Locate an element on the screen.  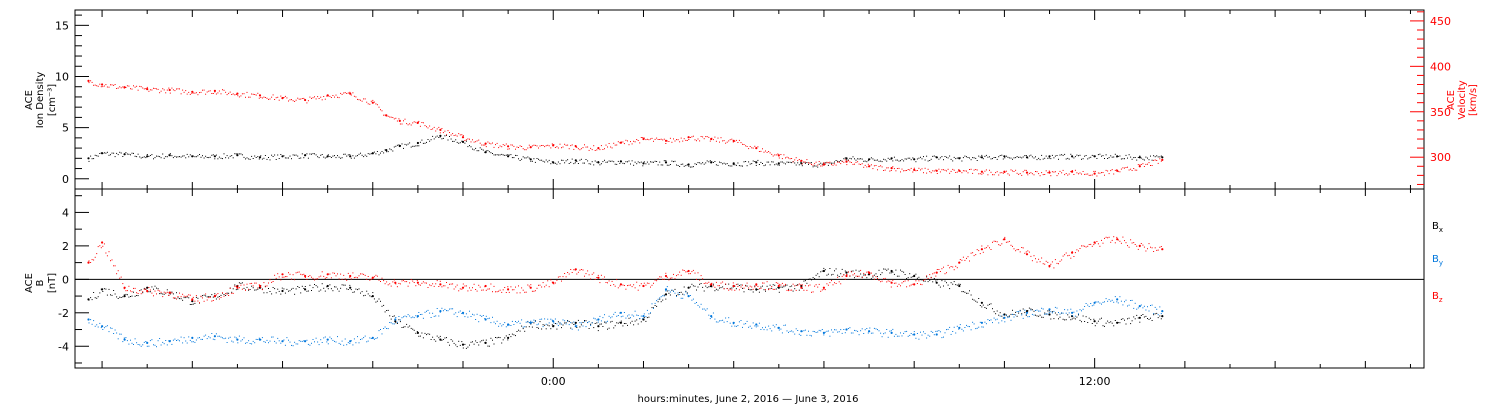
x-tick-label: 12:00 is located at coordinates (1095, 381).